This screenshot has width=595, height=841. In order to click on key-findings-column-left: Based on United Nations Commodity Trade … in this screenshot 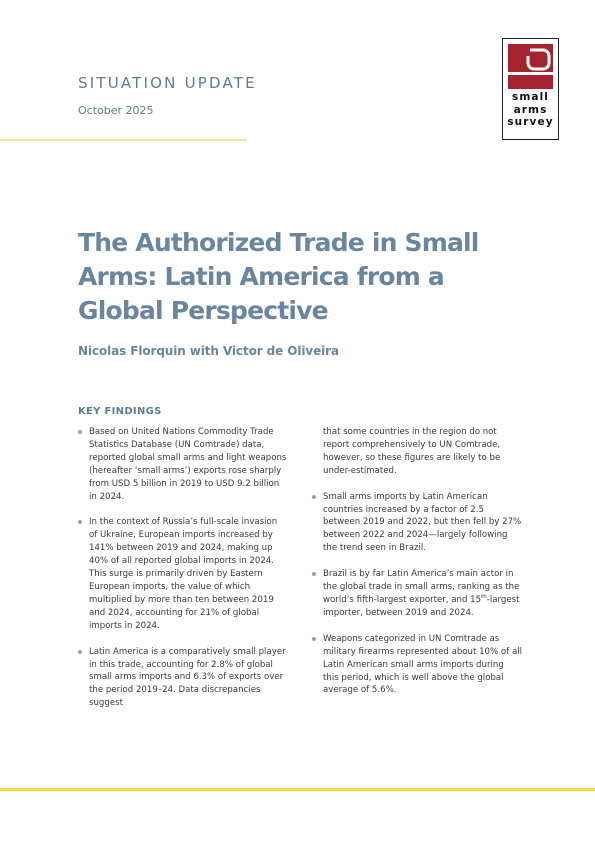, I will do `click(183, 574)`.